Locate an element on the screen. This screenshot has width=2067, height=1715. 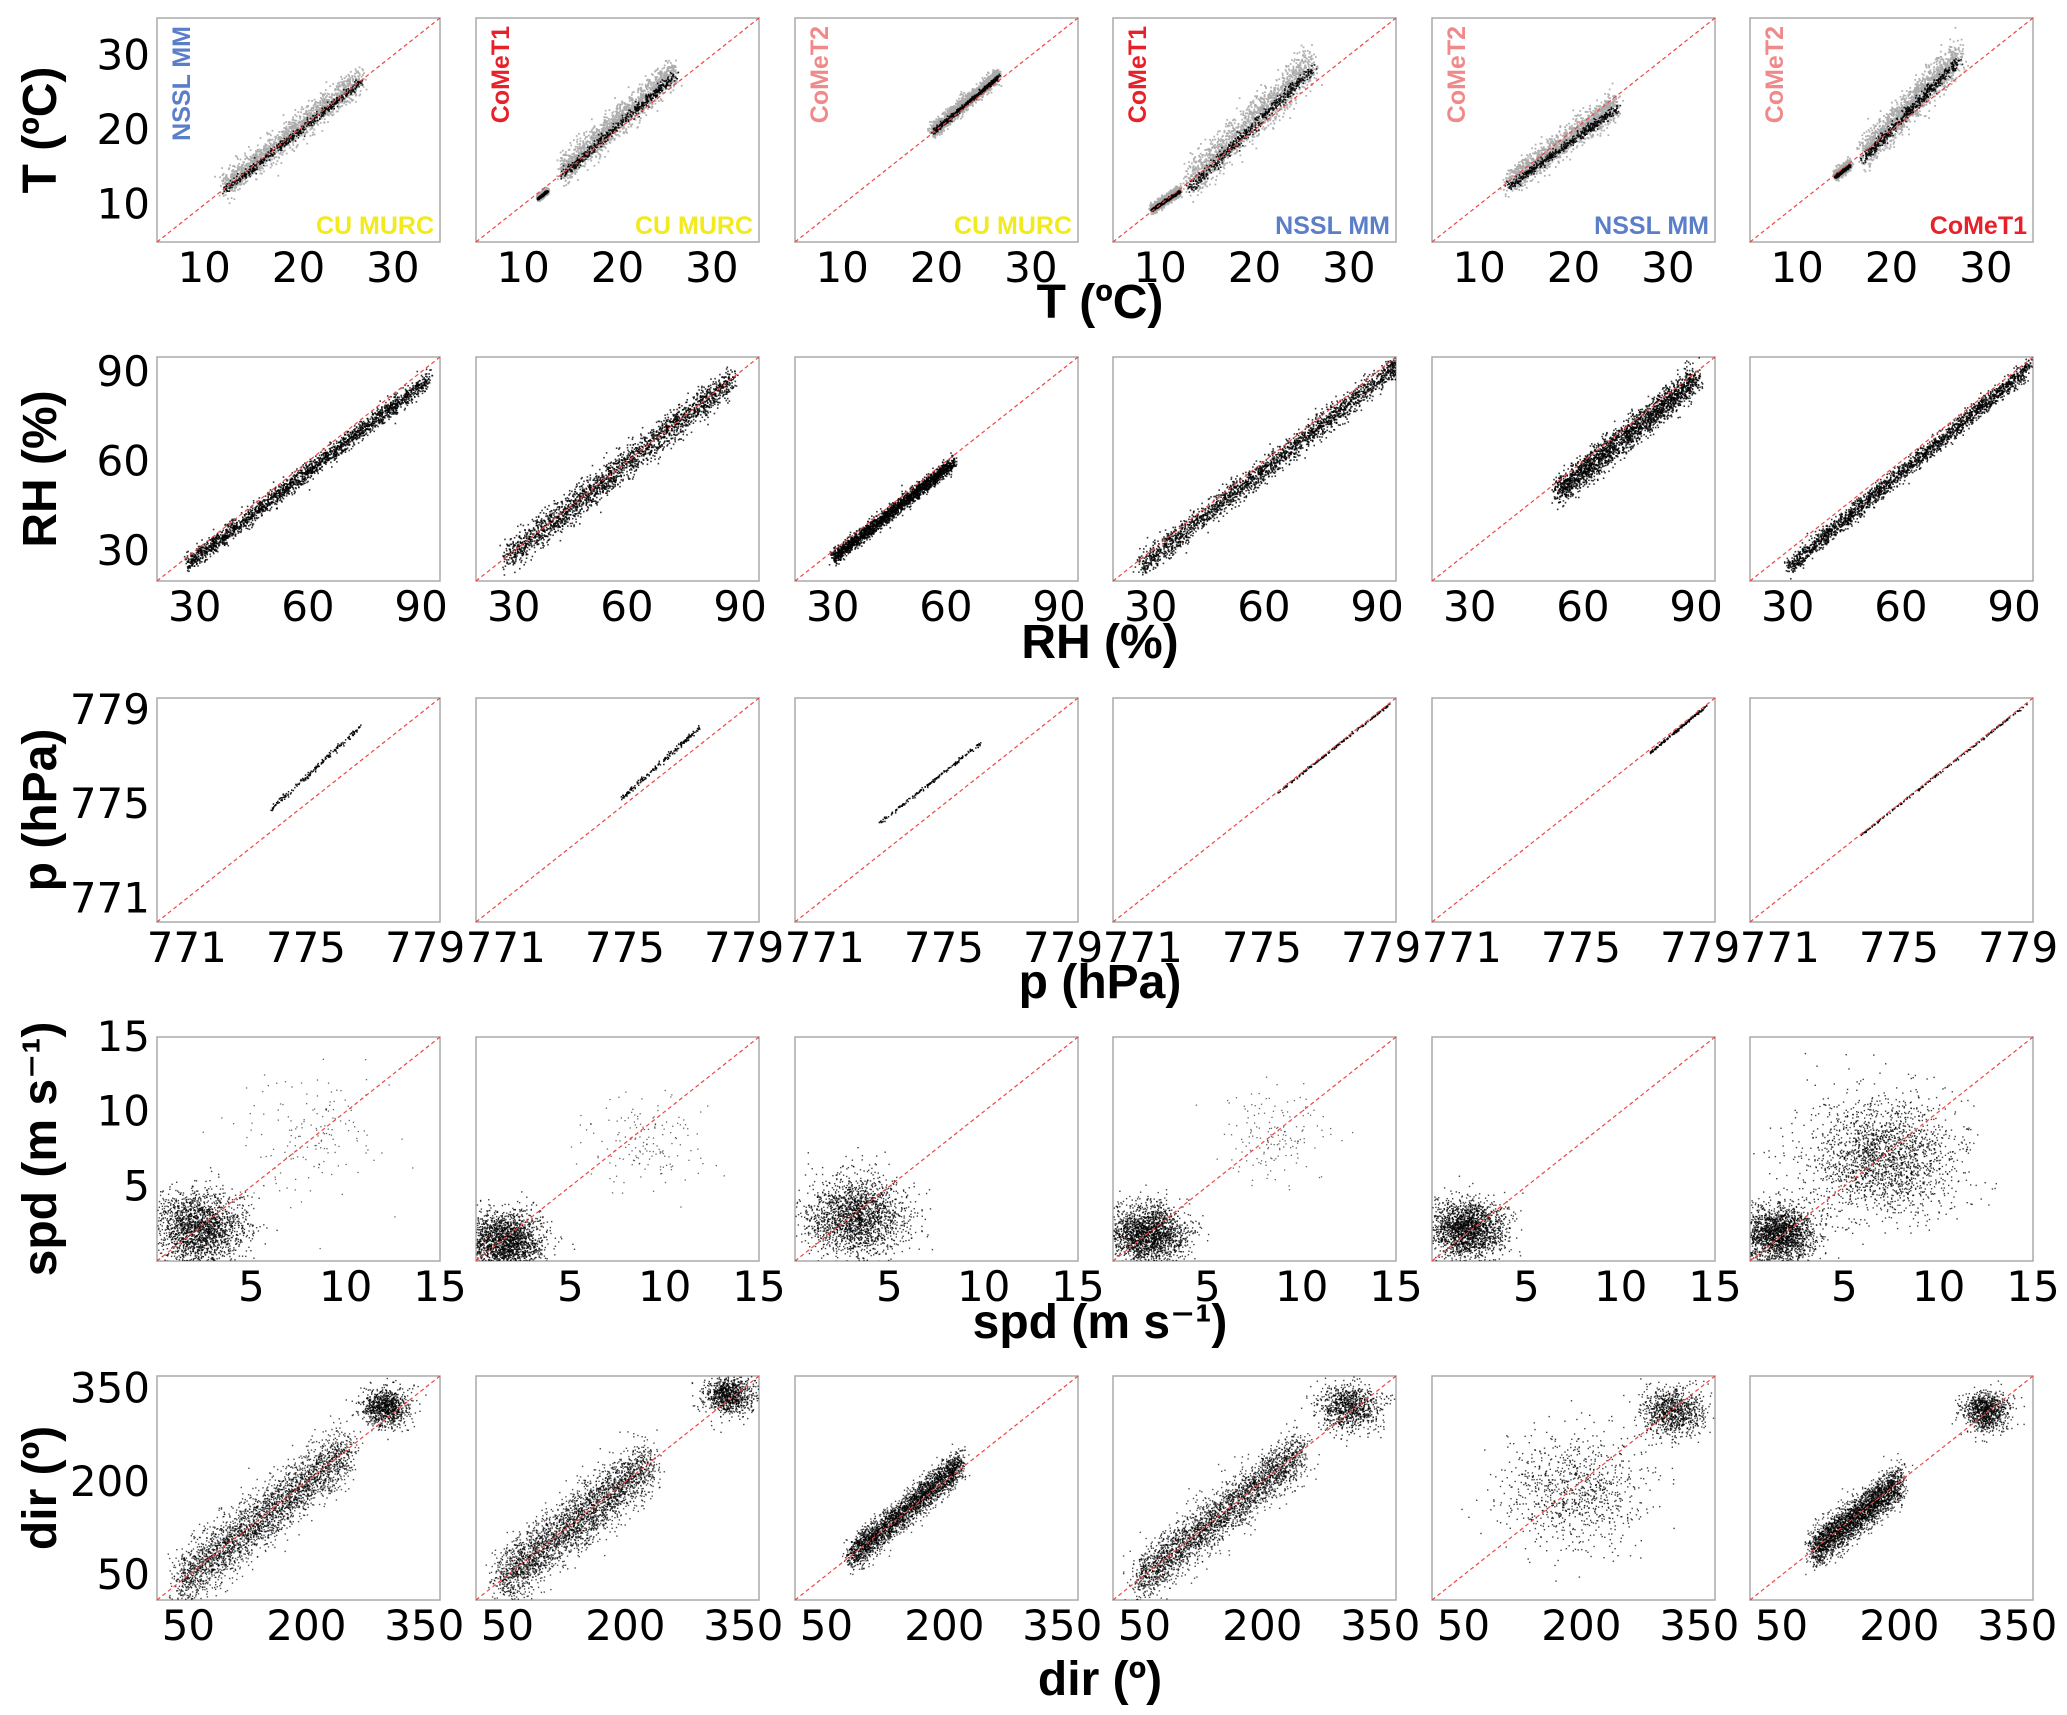
y-instrument-label: CoMeT1 is located at coordinates (1138, 74).